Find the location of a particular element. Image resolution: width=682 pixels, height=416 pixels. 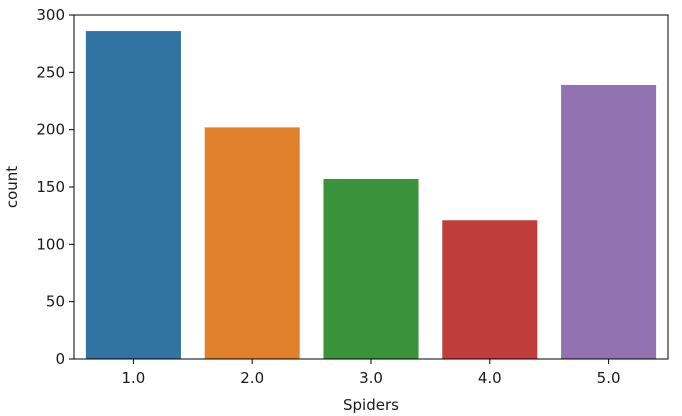

y-tick-label: 250 is located at coordinates (50, 72).